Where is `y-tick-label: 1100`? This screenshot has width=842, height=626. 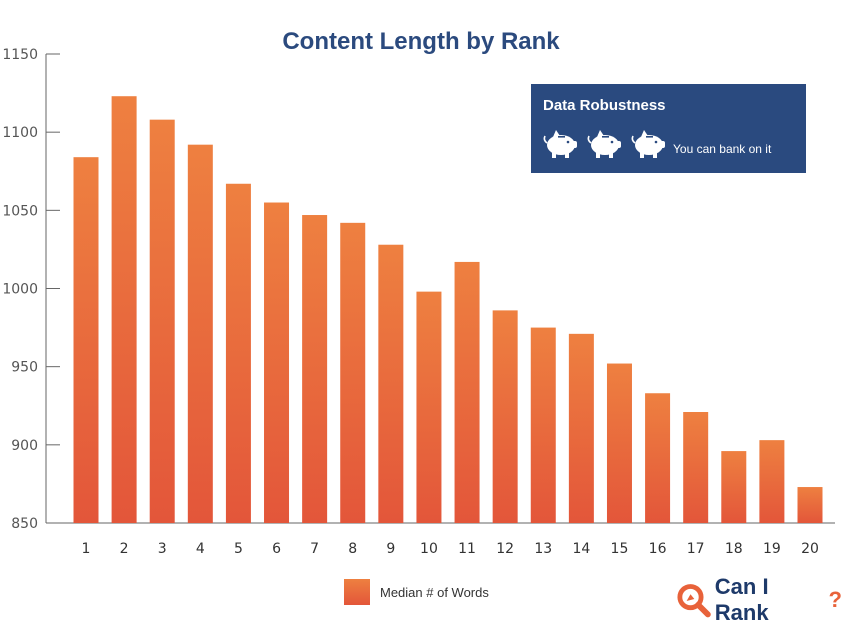 y-tick-label: 1100 is located at coordinates (20, 133).